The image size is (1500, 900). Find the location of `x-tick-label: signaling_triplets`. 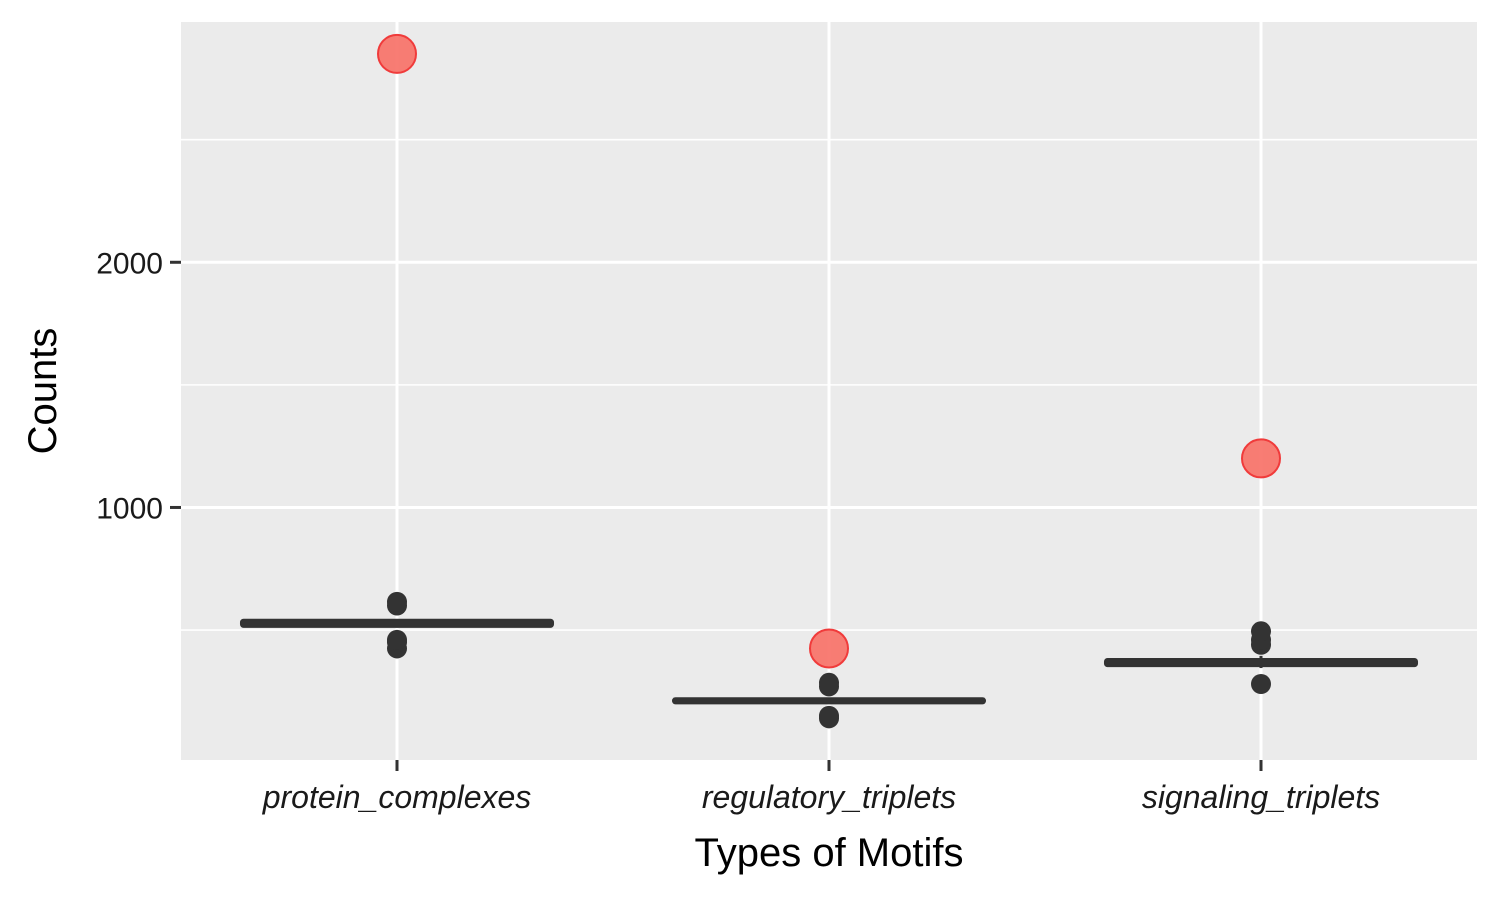

x-tick-label: signaling_triplets is located at coordinates (1261, 797).